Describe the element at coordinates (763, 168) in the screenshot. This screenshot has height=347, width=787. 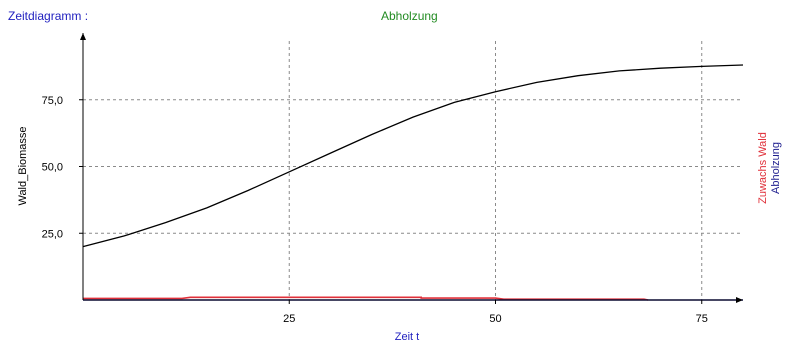
I see `legend-label-zuwachs-wald: Zuwachs Wald` at that location.